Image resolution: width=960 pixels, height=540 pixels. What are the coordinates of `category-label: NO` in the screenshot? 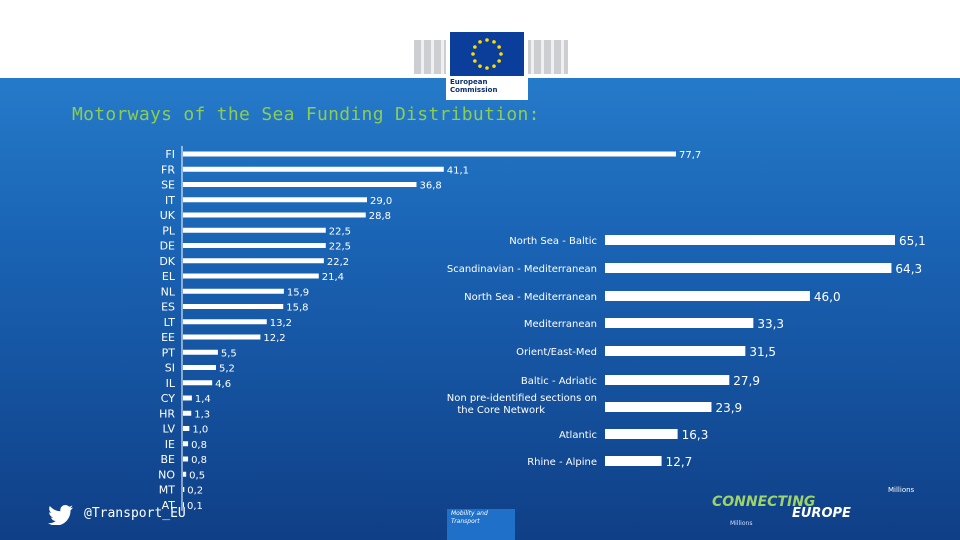 It's located at (166, 474).